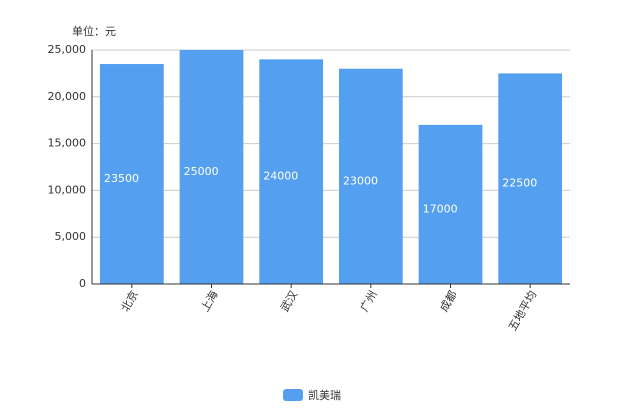 Image resolution: width=620 pixels, height=413 pixels. Describe the element at coordinates (280, 176) in the screenshot. I see `data-label: 24000` at that location.